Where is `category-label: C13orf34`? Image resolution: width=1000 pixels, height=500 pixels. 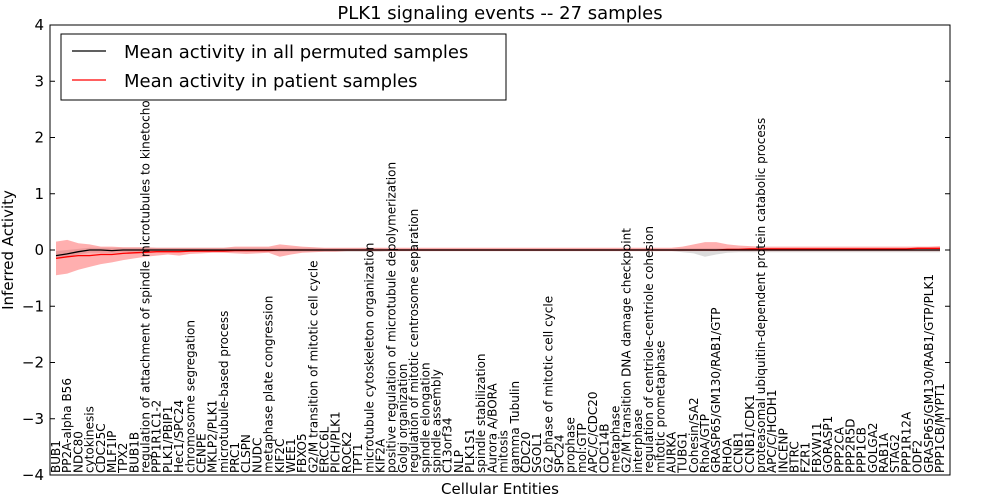
category-label: C13orf34 is located at coordinates (448, 445).